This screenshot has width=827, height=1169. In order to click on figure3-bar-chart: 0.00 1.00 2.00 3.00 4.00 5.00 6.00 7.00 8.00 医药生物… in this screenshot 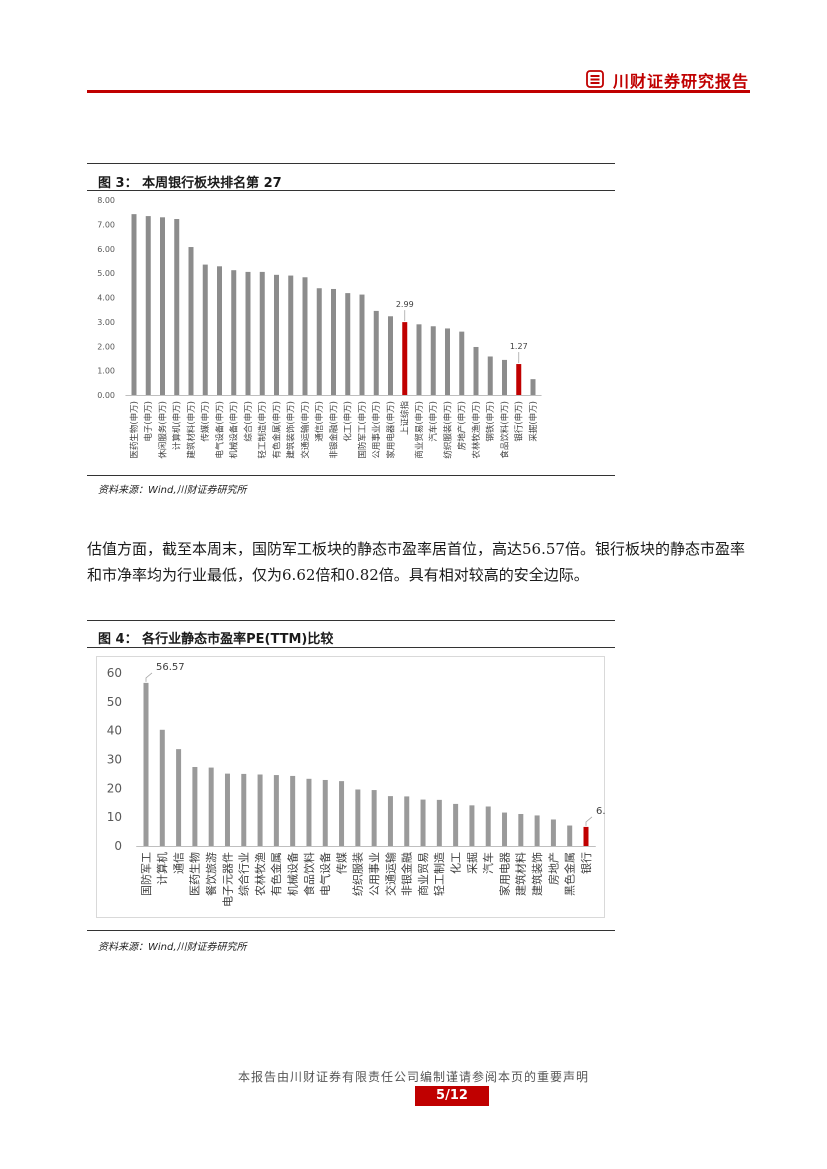, I will do `click(319, 327)`.